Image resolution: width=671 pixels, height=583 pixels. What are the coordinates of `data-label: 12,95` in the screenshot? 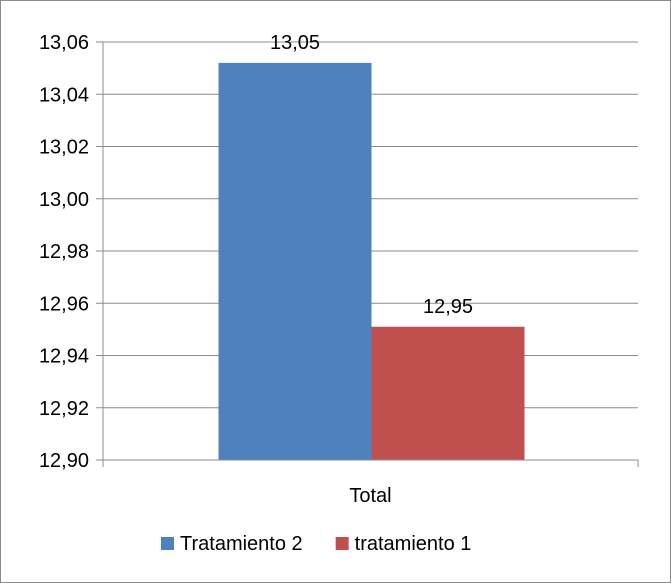 It's located at (448, 307).